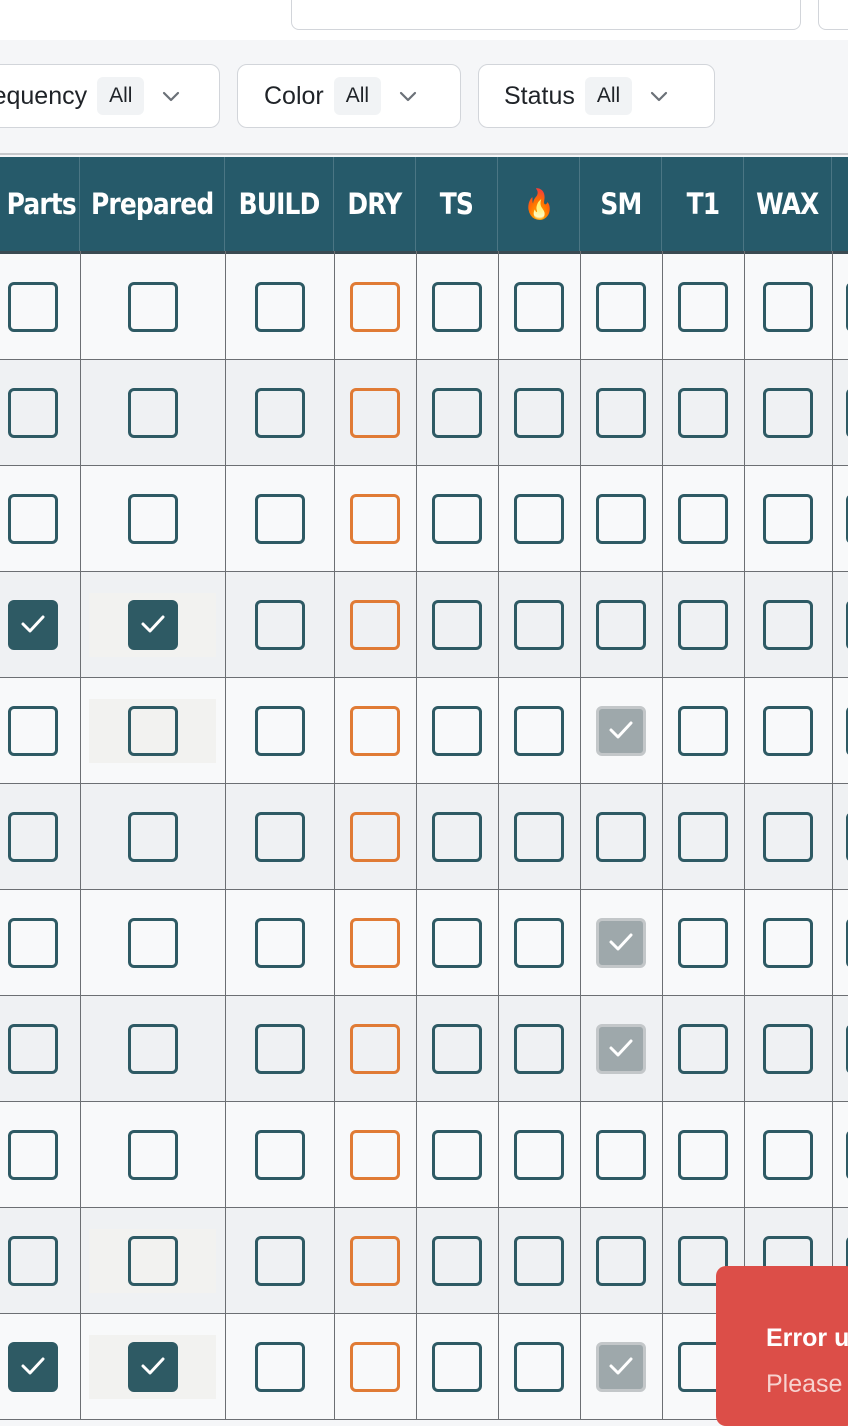 This screenshot has width=848, height=1426. I want to click on search-input, so click(565, 0).